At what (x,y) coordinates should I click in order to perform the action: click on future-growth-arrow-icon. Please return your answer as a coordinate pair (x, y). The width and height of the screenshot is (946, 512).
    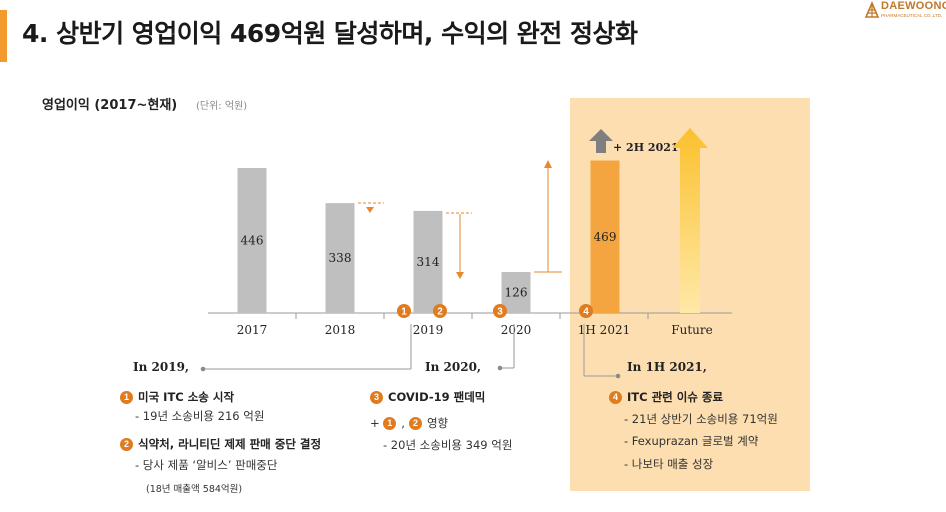
    Looking at the image, I should click on (690, 220).